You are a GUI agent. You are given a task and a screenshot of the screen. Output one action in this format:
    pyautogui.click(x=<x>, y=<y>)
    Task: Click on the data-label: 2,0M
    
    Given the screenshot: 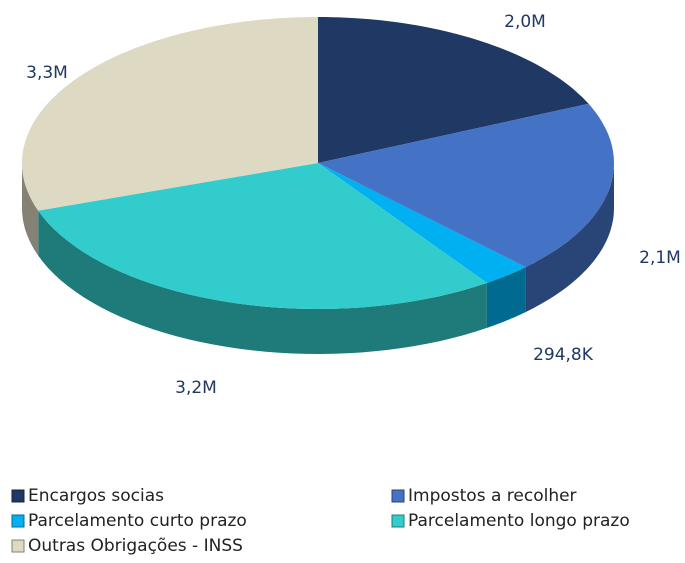 What is the action you would take?
    pyautogui.click(x=525, y=22)
    